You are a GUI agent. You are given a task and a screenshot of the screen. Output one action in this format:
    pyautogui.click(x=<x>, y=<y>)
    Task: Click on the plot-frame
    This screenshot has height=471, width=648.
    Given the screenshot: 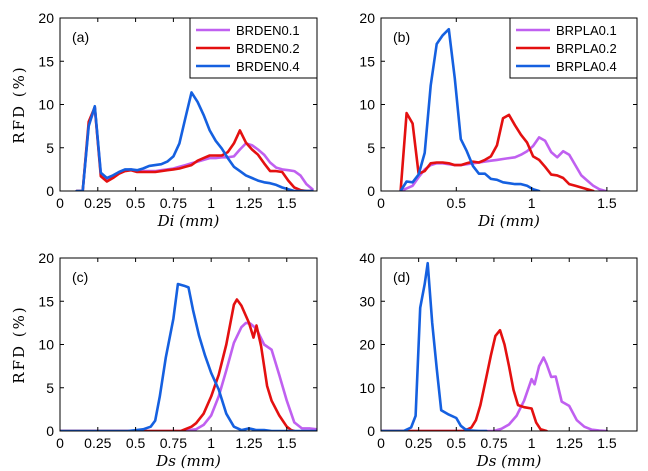 What is the action you would take?
    pyautogui.click(x=188, y=344)
    